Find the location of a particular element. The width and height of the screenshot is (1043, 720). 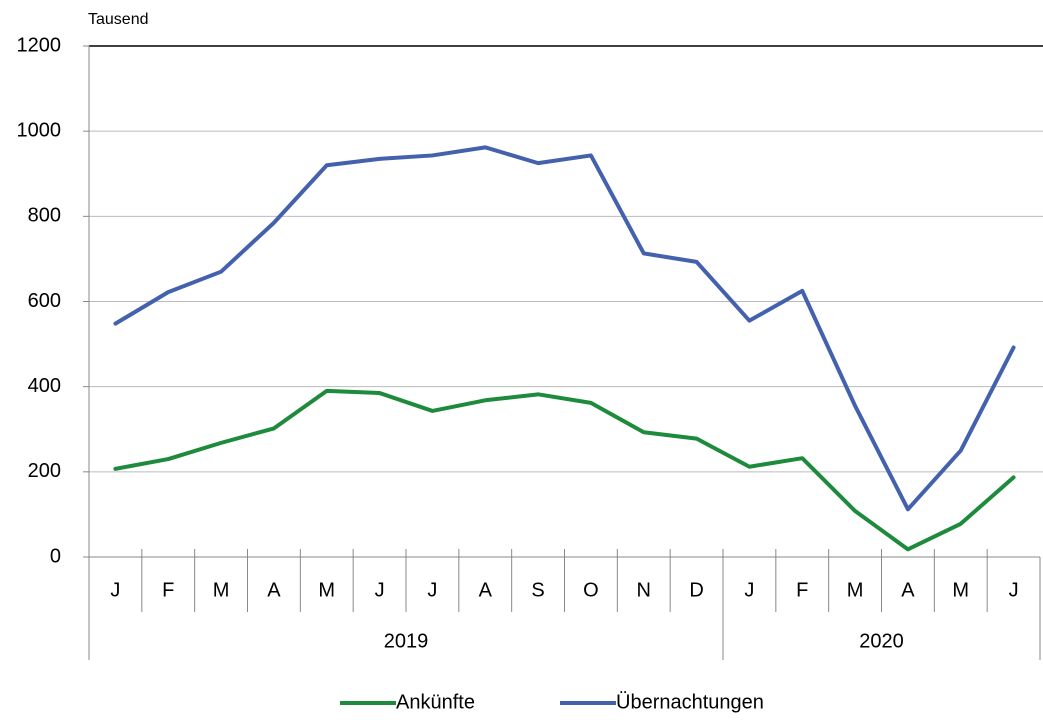

x-tick-label: D is located at coordinates (696, 590).